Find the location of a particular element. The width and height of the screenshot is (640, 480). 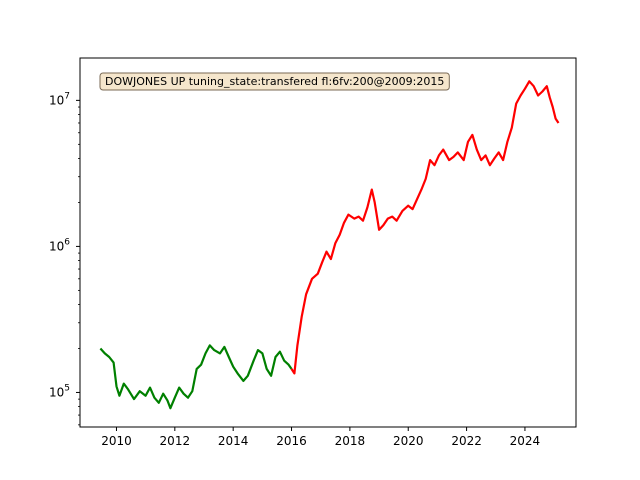

x-tick-label: 2014 is located at coordinates (233, 441).